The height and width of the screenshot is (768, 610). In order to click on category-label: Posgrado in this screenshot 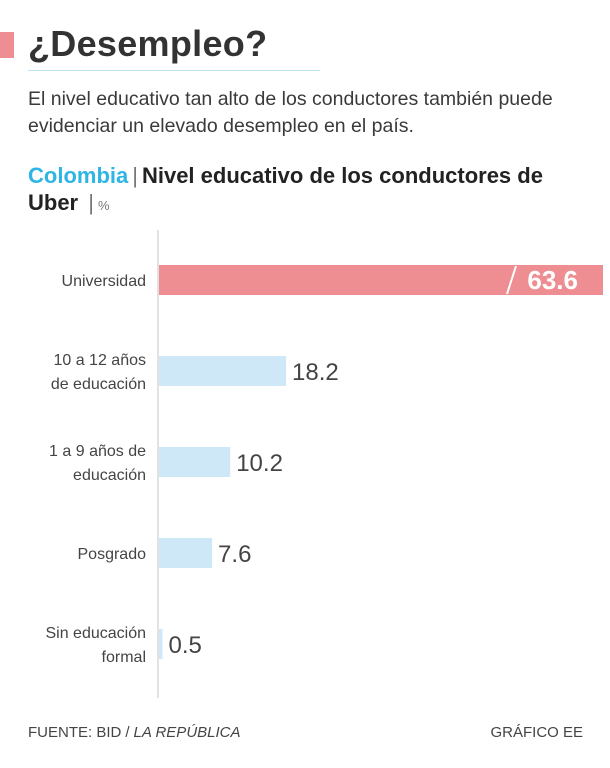, I will do `click(112, 554)`.